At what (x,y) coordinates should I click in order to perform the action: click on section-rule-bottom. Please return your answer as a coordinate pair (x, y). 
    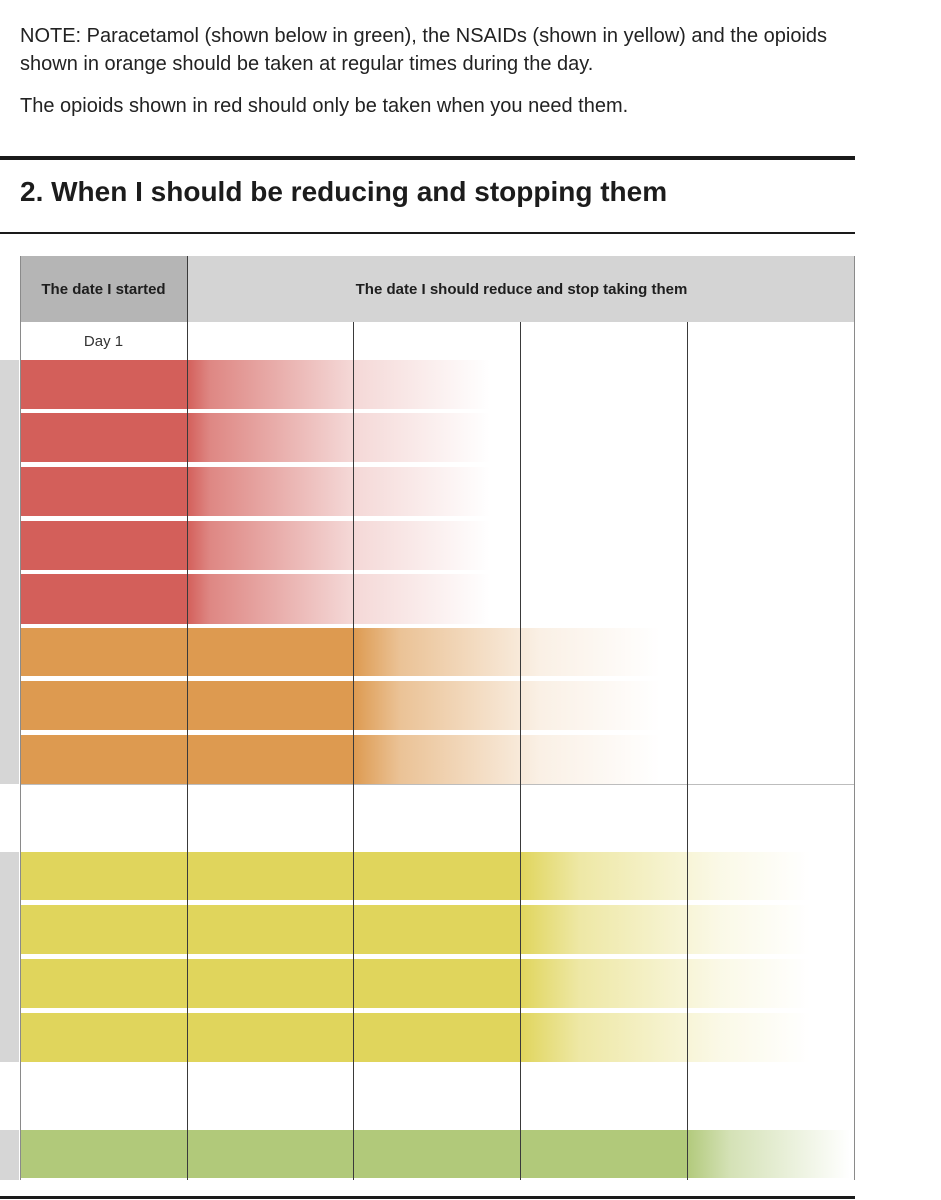
    Looking at the image, I should click on (427, 233).